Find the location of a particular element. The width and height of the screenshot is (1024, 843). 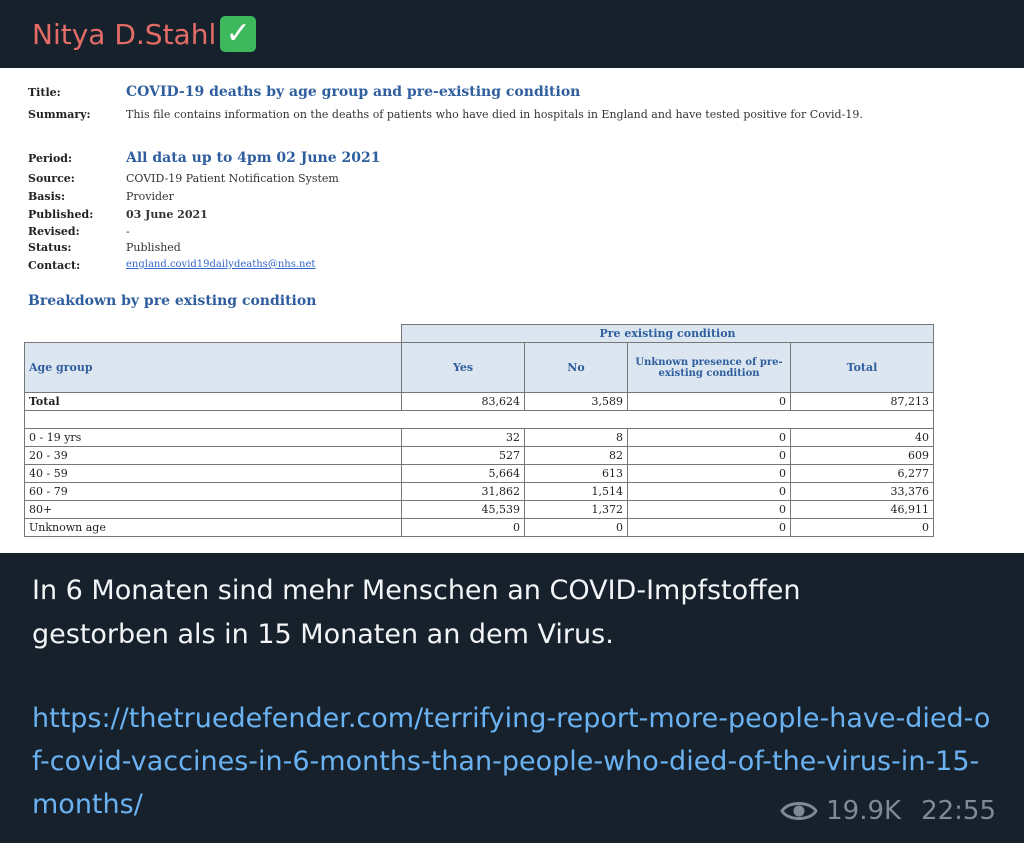

cell-yes: 45,539 is located at coordinates (463, 509).